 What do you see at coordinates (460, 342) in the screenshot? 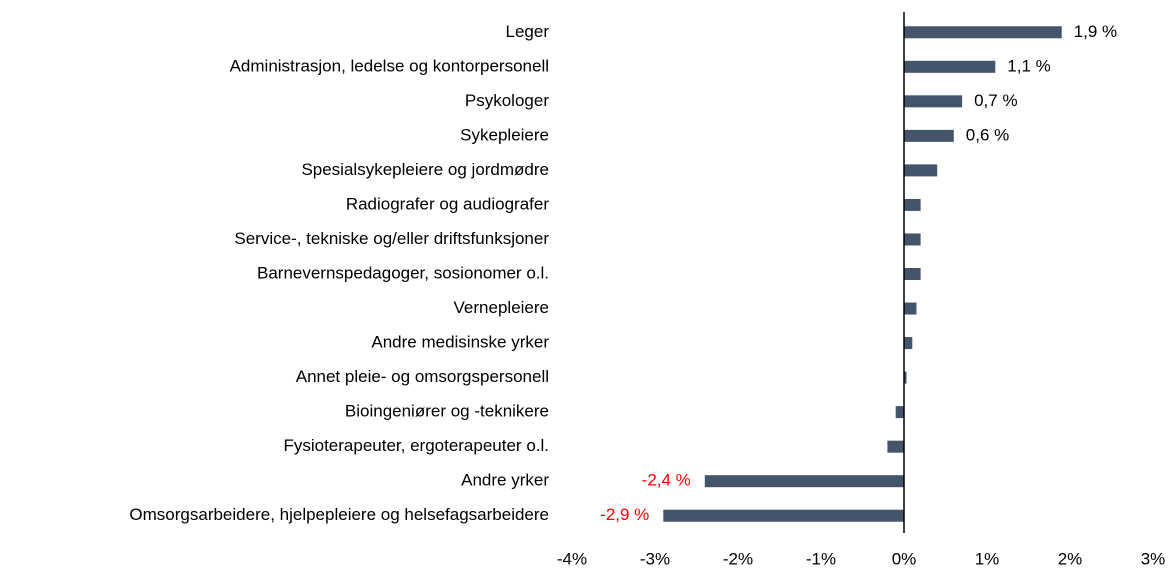
I see `category-label: Andre medisinske yrker` at bounding box center [460, 342].